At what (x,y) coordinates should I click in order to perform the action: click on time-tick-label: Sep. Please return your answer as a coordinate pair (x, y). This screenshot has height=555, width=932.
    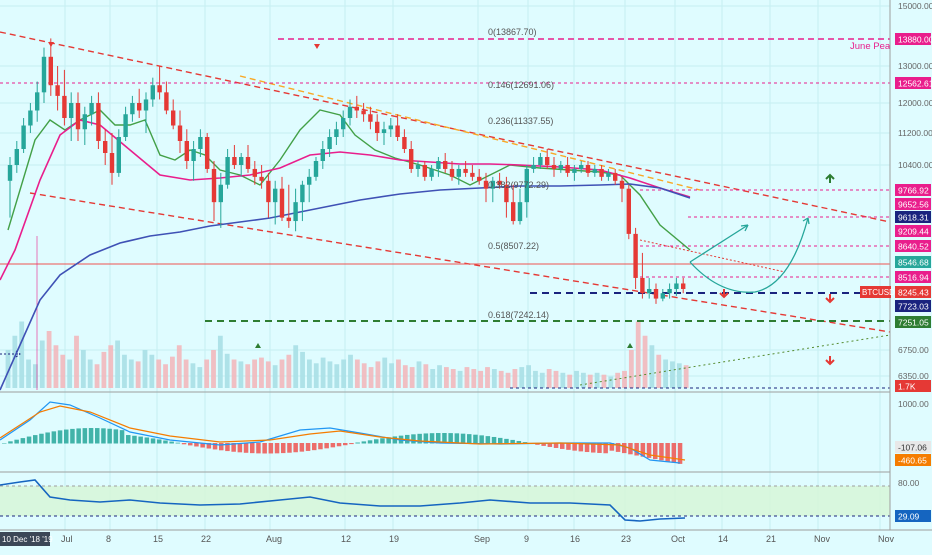
    Looking at the image, I should click on (482, 539).